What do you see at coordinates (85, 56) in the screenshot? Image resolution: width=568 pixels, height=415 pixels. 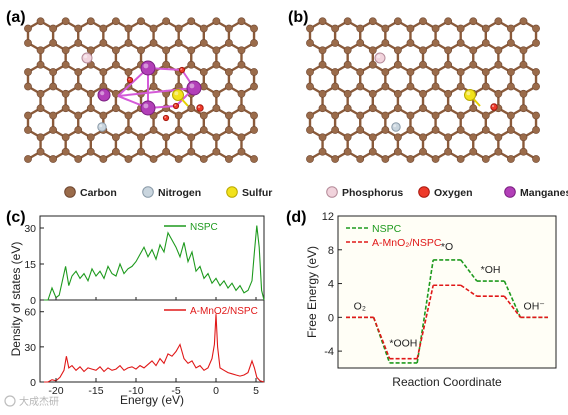 I see `phosphorus-atom-highlight` at bounding box center [85, 56].